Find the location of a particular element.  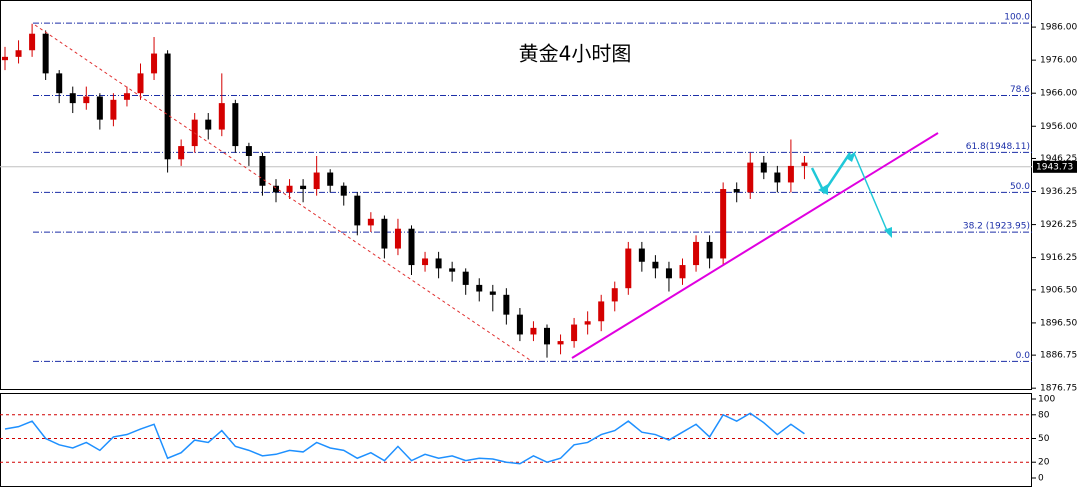

fib-label: 61.8(1948.11) is located at coordinates (998, 147).